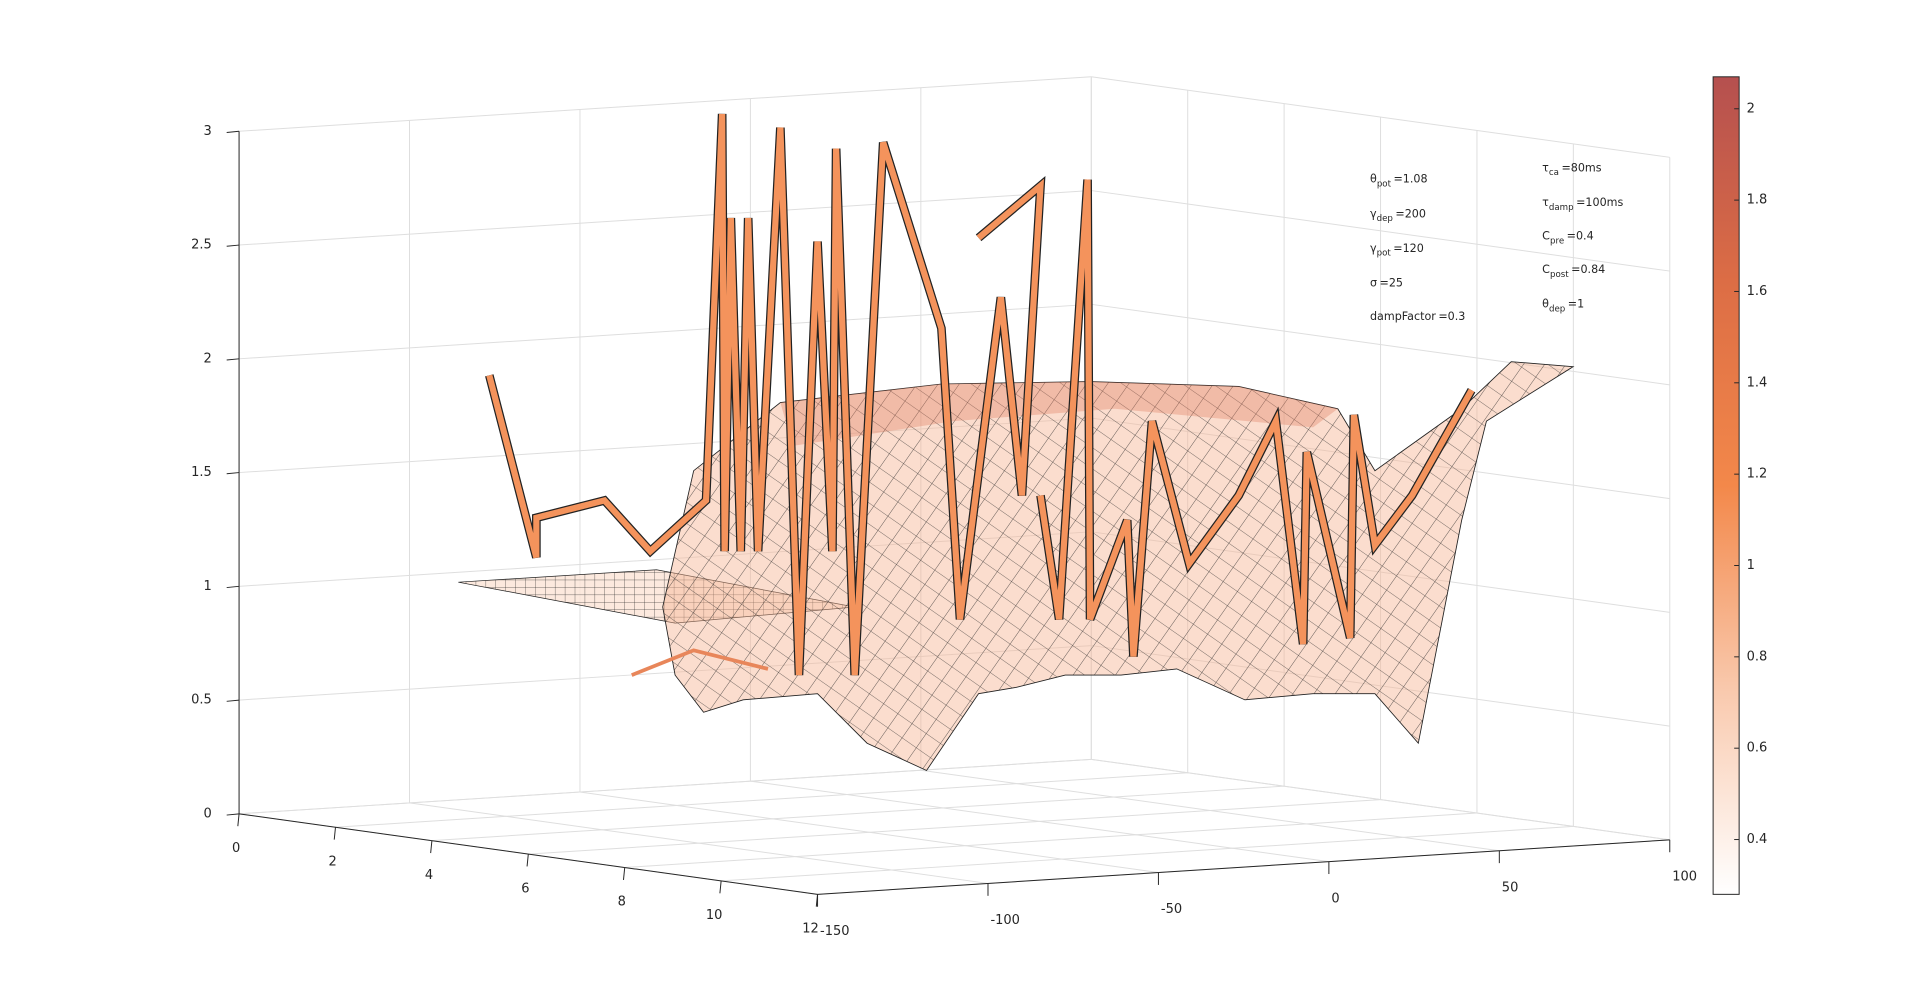 This screenshot has width=1920, height=997. I want to click on x-tick-label: 2, so click(332, 861).